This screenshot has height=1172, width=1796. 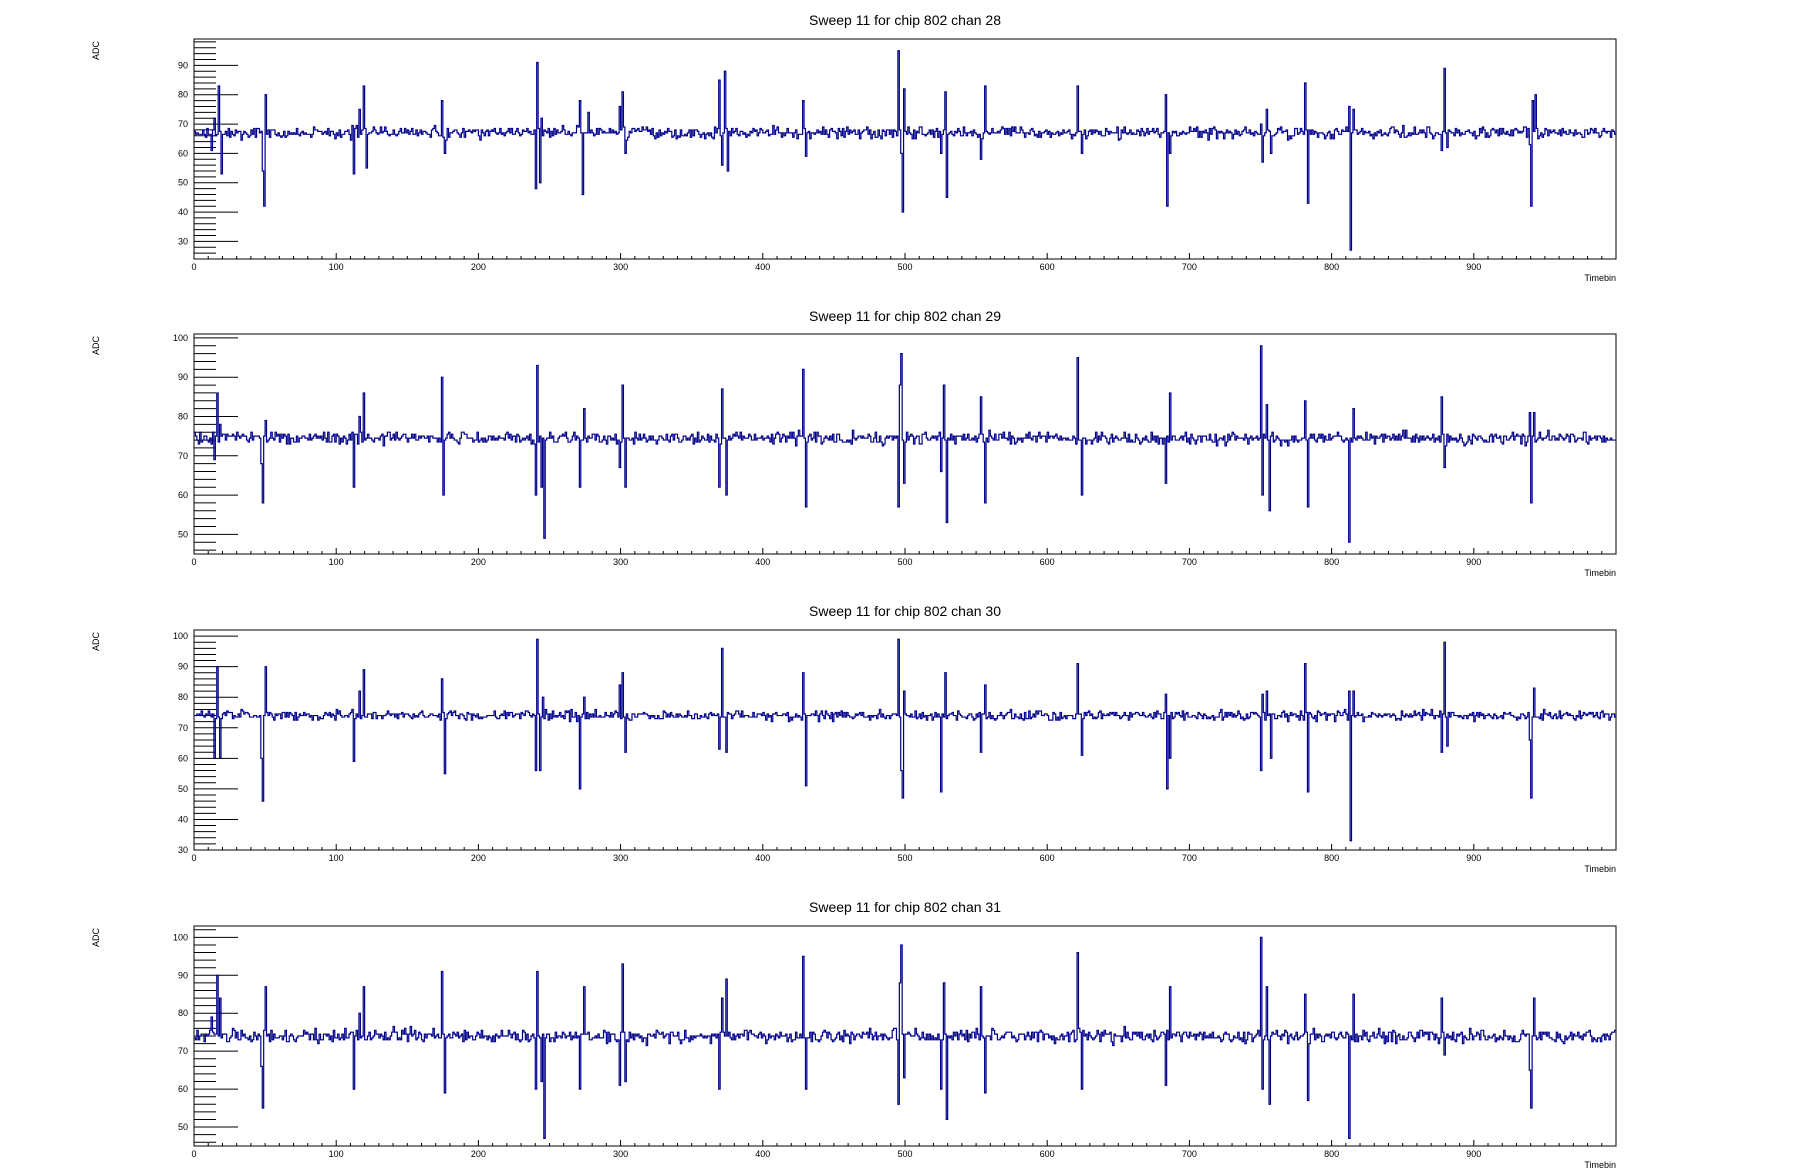 I want to click on chart-title: Sweep 11 for chip 802 chan 29, so click(x=905, y=316).